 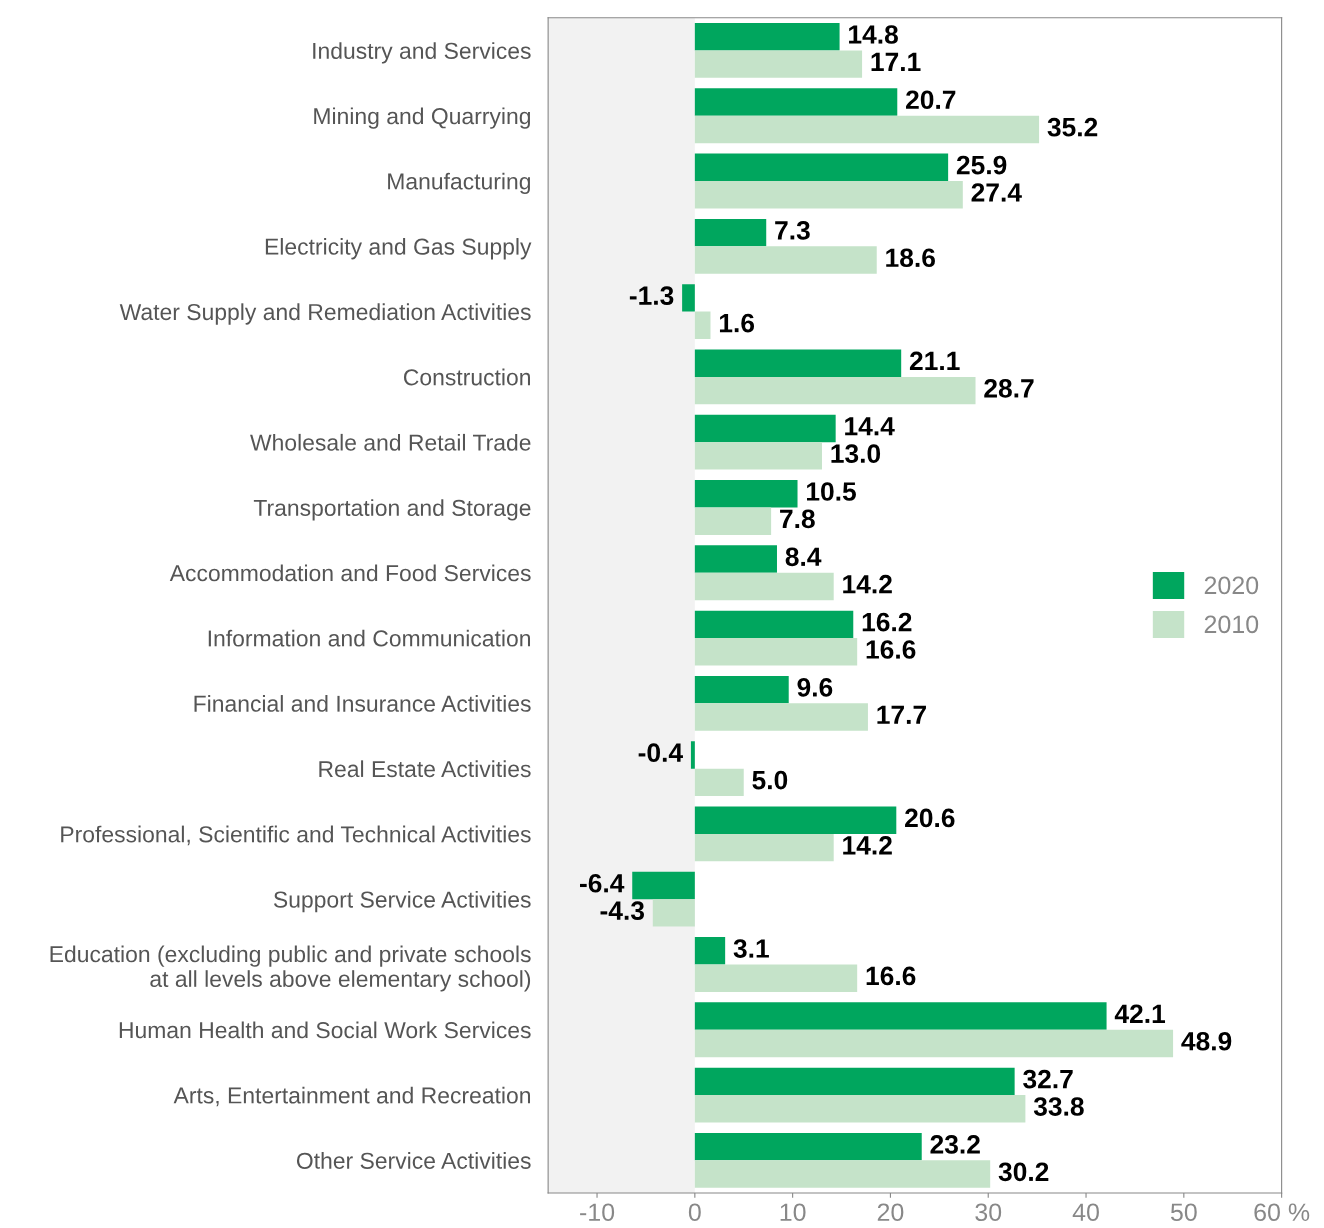 I want to click on data-label: 23.2, so click(x=955, y=1144).